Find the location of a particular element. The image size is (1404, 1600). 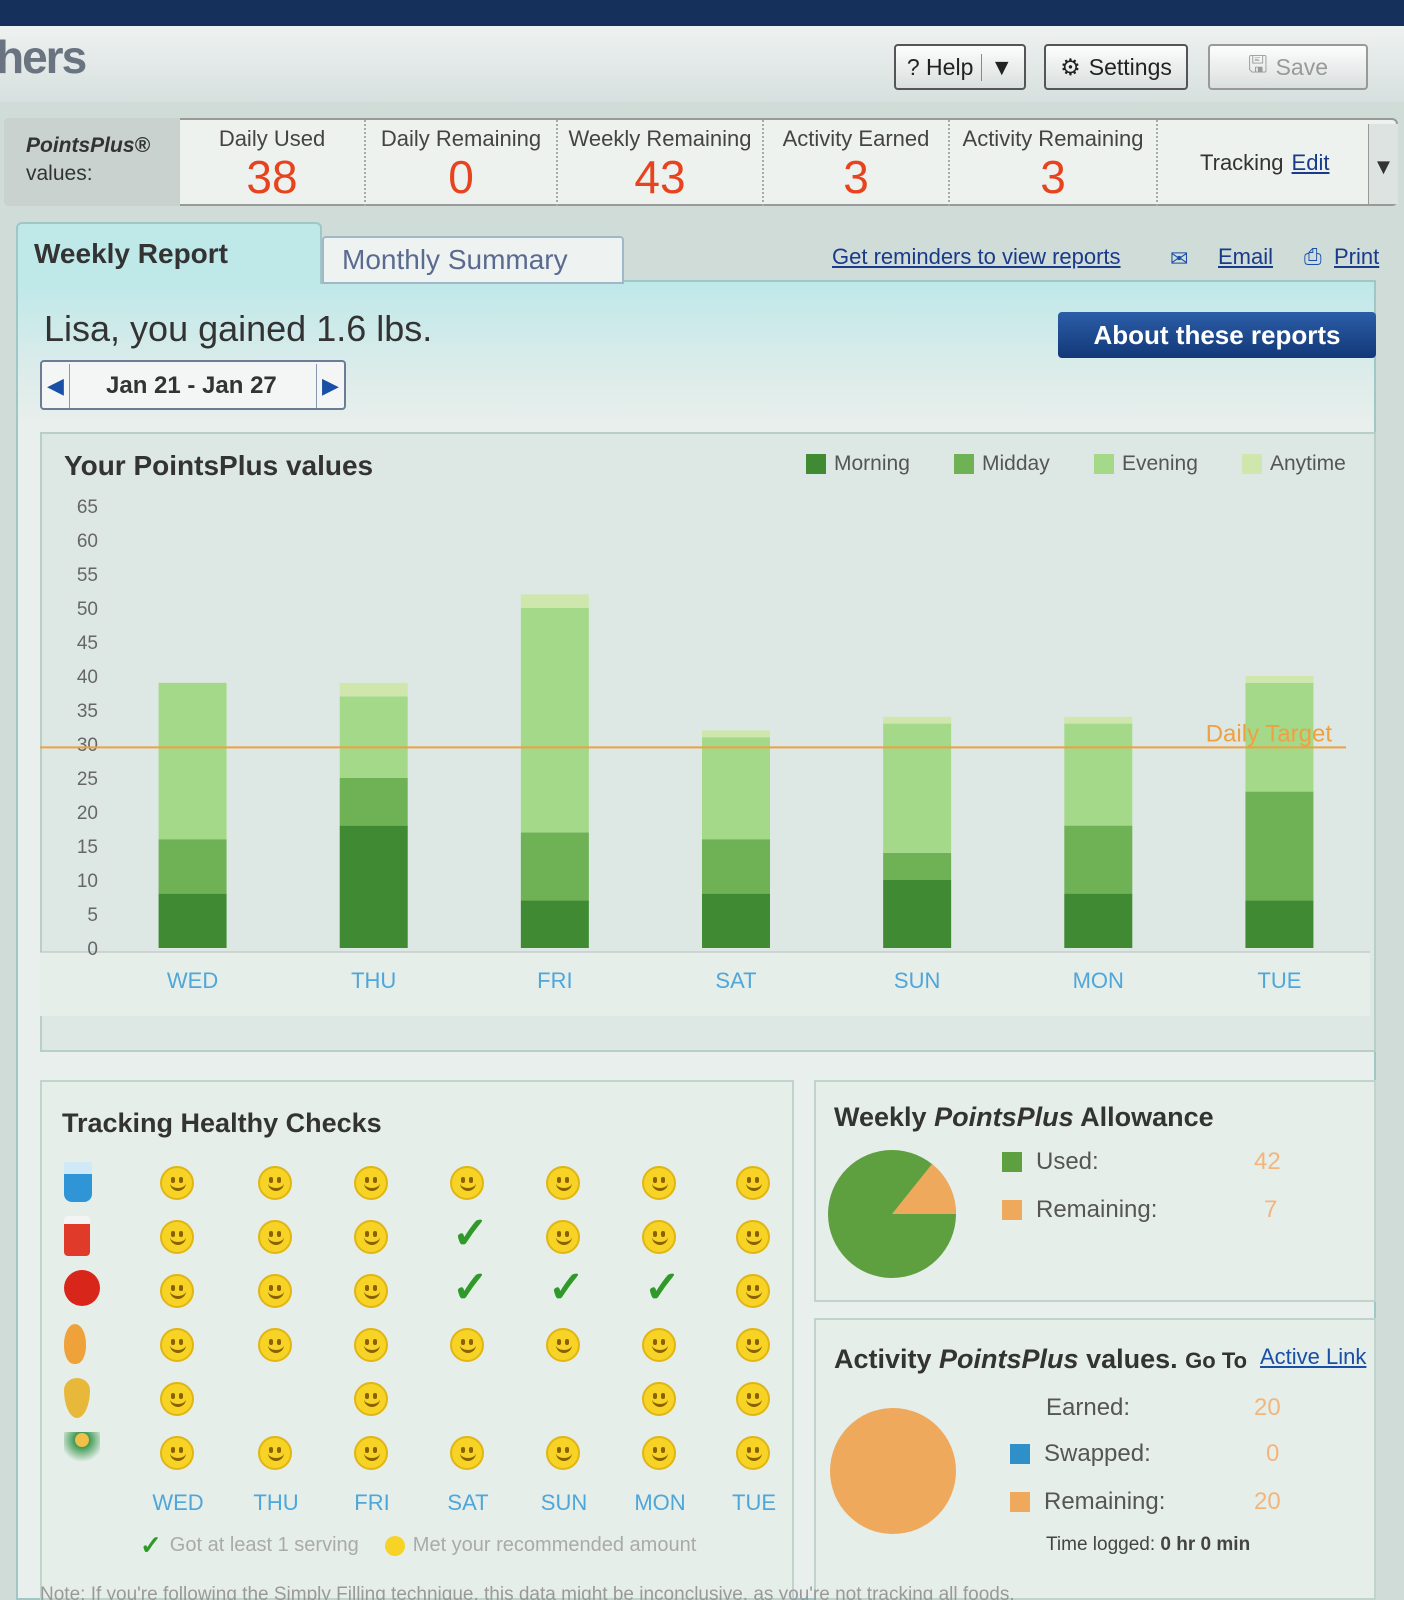

legend-label: Evening is located at coordinates (1160, 463).